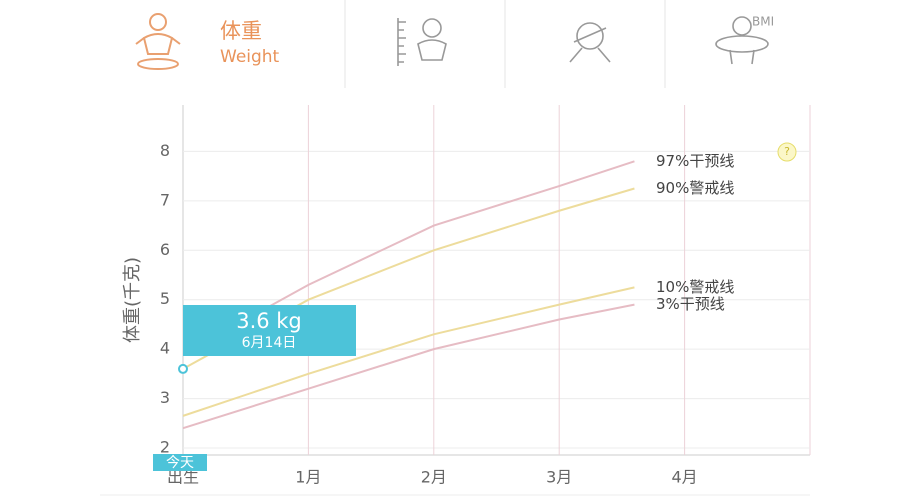 The width and height of the screenshot is (900, 500). Describe the element at coordinates (165, 199) in the screenshot. I see `y-tick-label: 7` at that location.